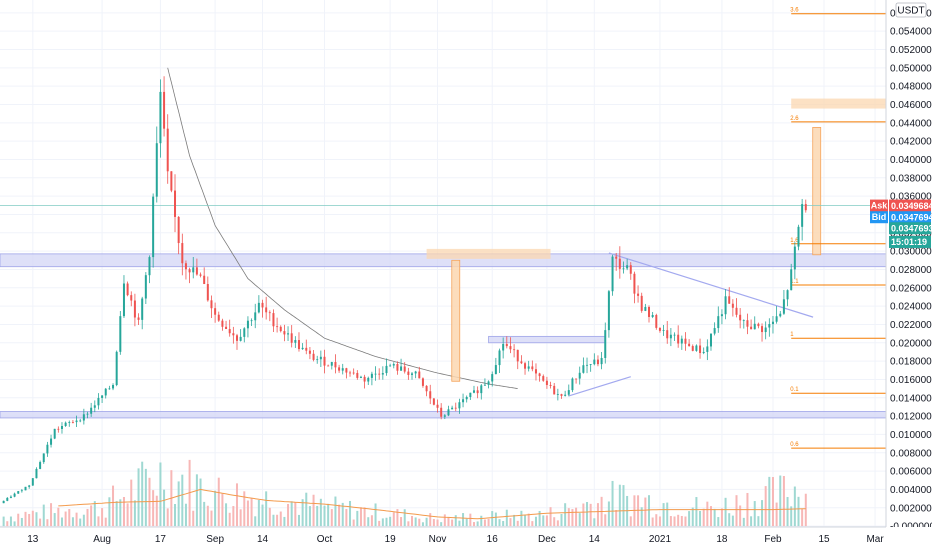 The width and height of the screenshot is (932, 555). I want to click on fib-level-label: 0.6, so click(794, 445).